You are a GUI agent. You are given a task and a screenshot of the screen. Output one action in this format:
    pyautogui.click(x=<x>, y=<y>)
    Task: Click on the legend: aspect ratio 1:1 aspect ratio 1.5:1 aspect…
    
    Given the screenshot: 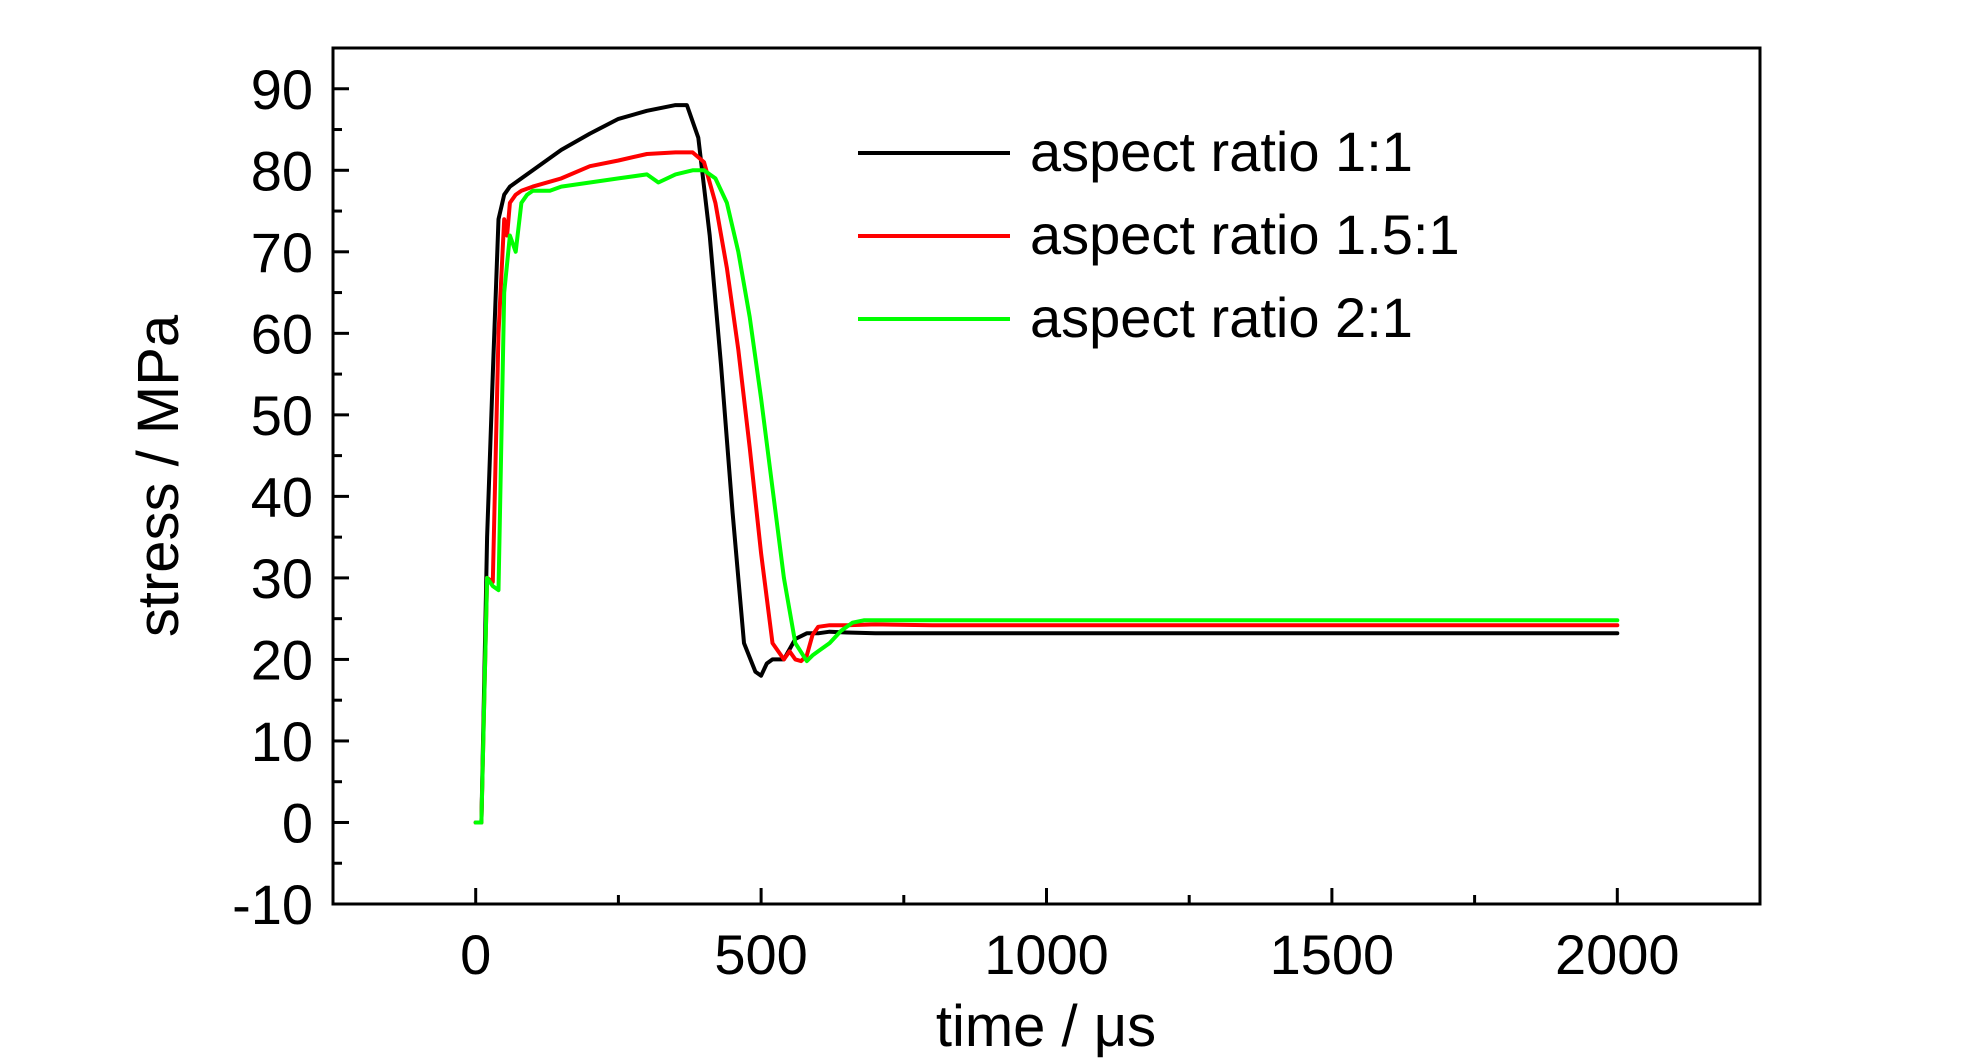 What is the action you would take?
    pyautogui.click(x=1159, y=234)
    